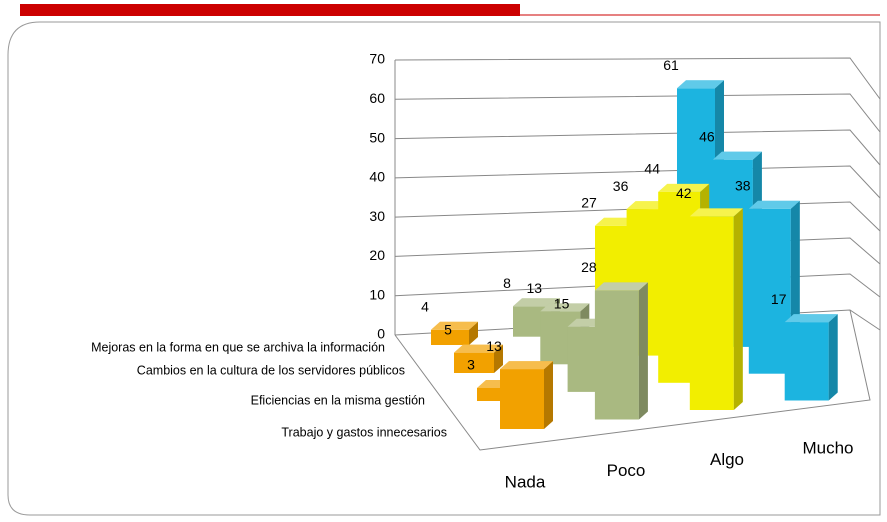  What do you see at coordinates (364, 432) in the screenshot?
I see `series-label: Trabajo y gastos innecesarios` at bounding box center [364, 432].